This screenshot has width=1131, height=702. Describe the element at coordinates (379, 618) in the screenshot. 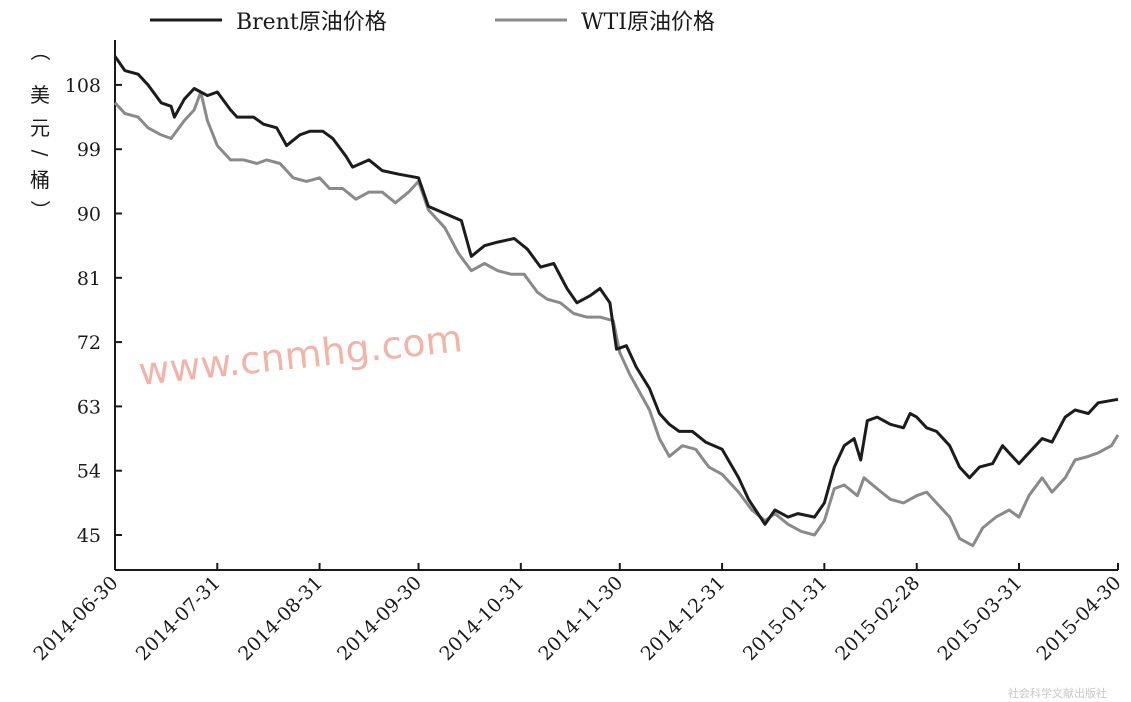

I see `x-tick-label: 2014-09-30` at that location.